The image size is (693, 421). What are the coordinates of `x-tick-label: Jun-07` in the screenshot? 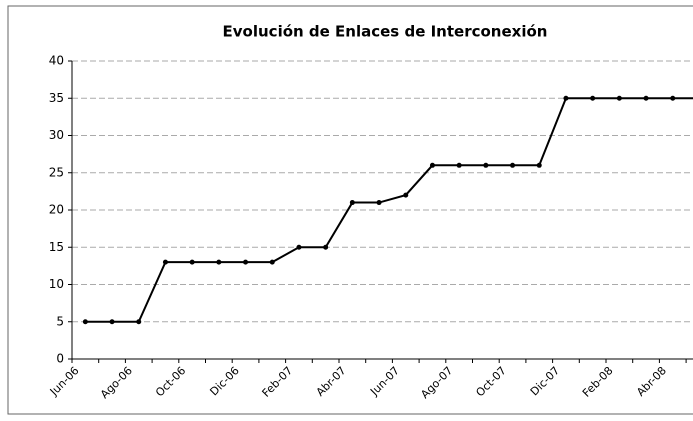 It's located at (384, 381).